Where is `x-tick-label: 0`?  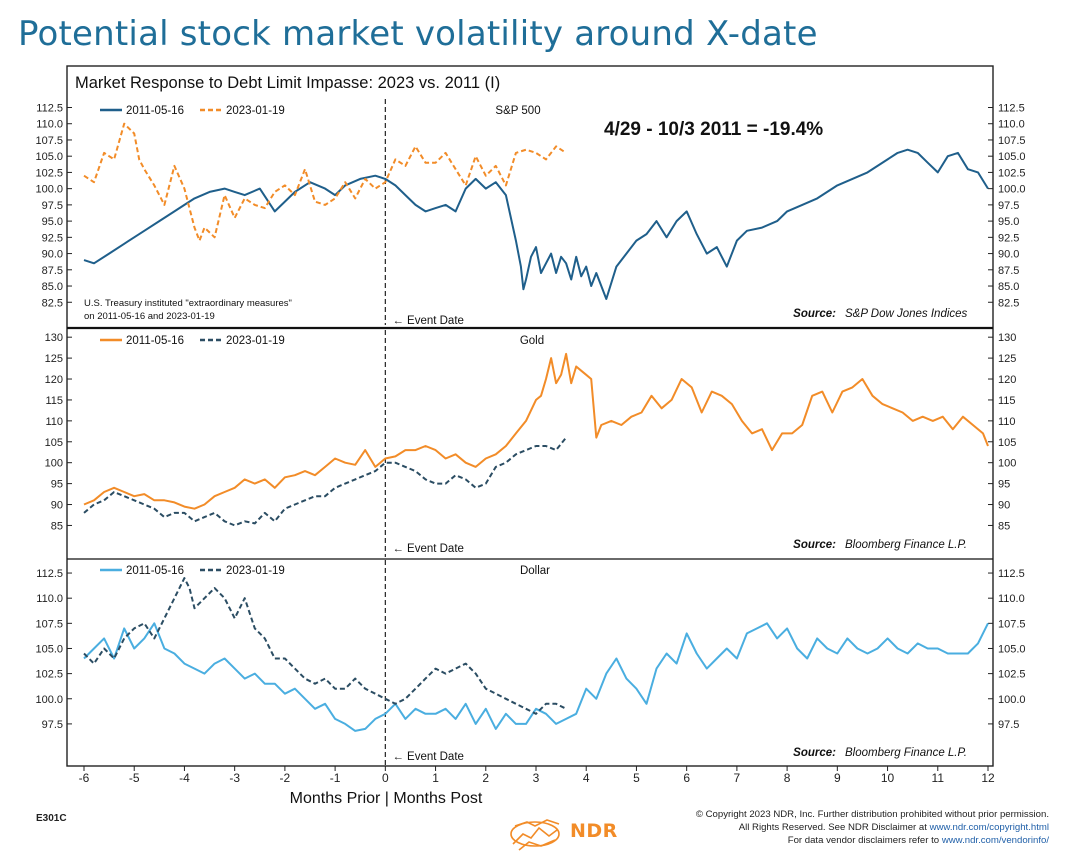 x-tick-label: 0 is located at coordinates (385, 778).